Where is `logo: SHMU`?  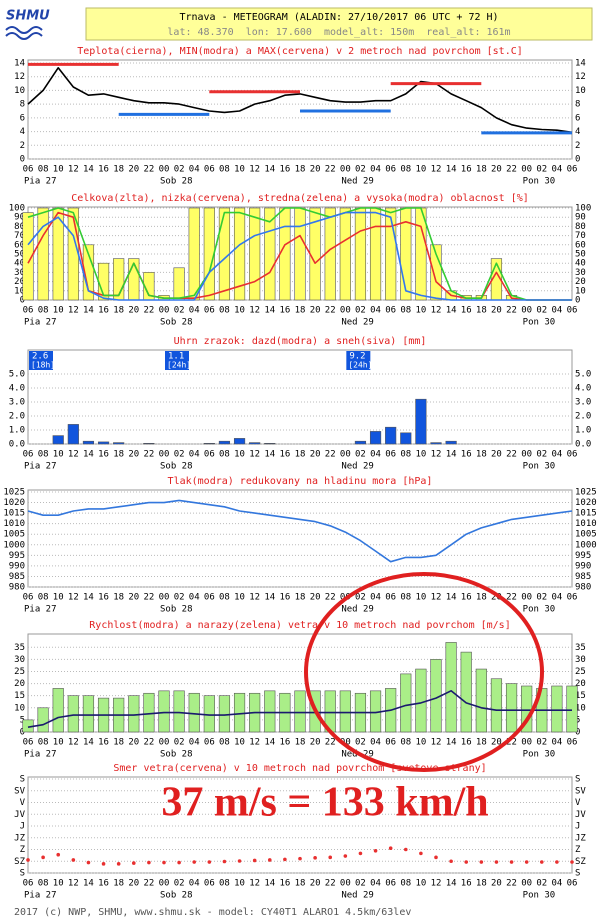
logo: SHMU is located at coordinates (27, 24).